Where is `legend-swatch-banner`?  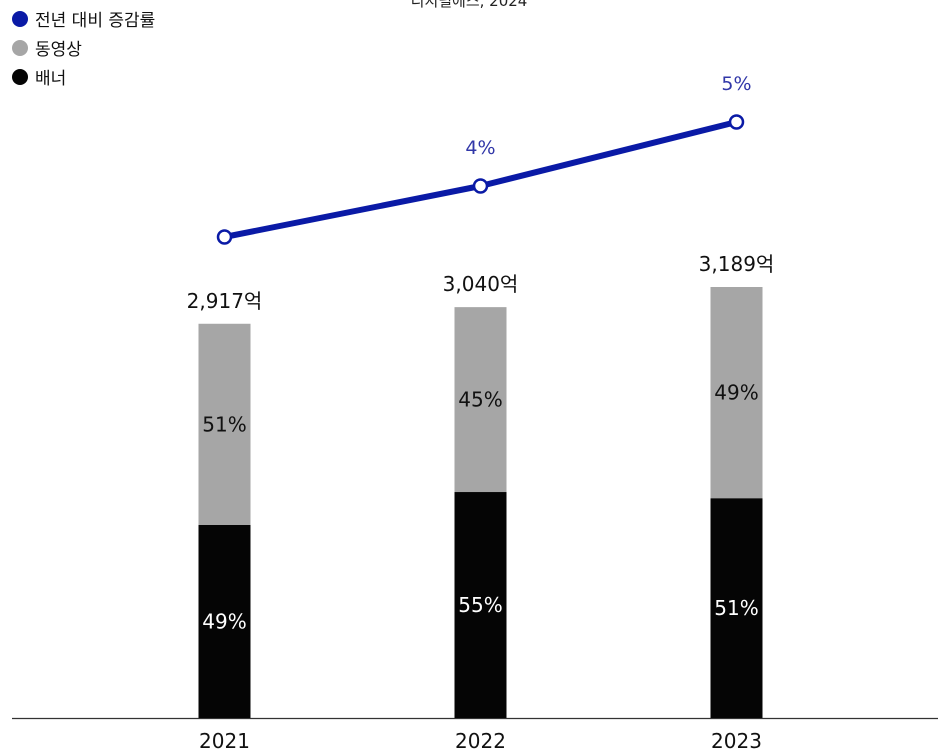 legend-swatch-banner is located at coordinates (20, 76).